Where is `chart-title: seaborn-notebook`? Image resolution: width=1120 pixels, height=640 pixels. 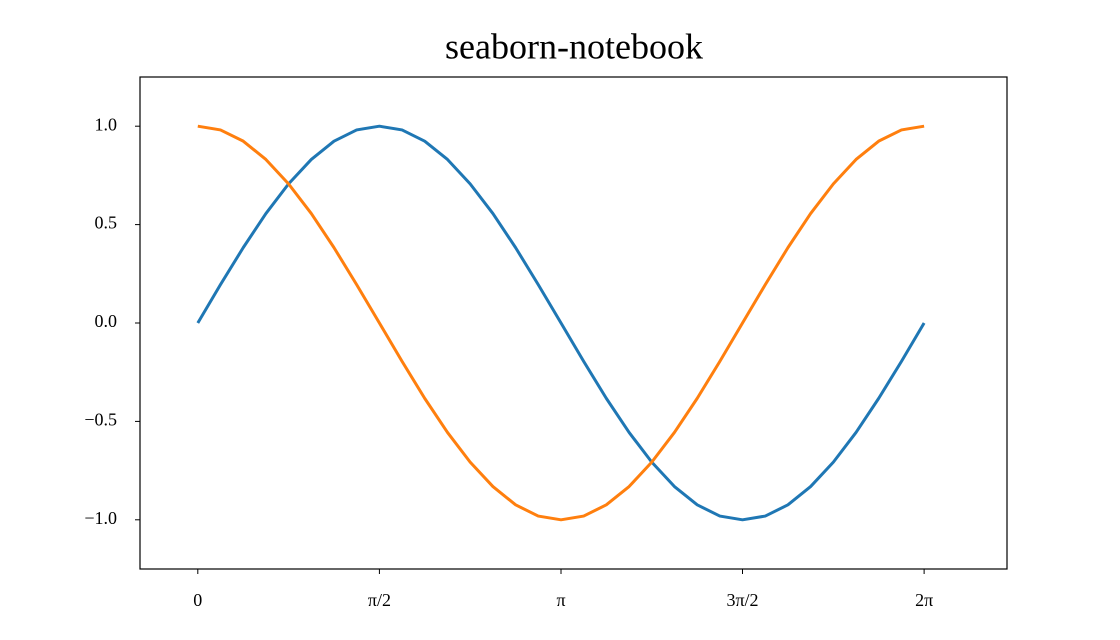
chart-title: seaborn-notebook is located at coordinates (574, 46).